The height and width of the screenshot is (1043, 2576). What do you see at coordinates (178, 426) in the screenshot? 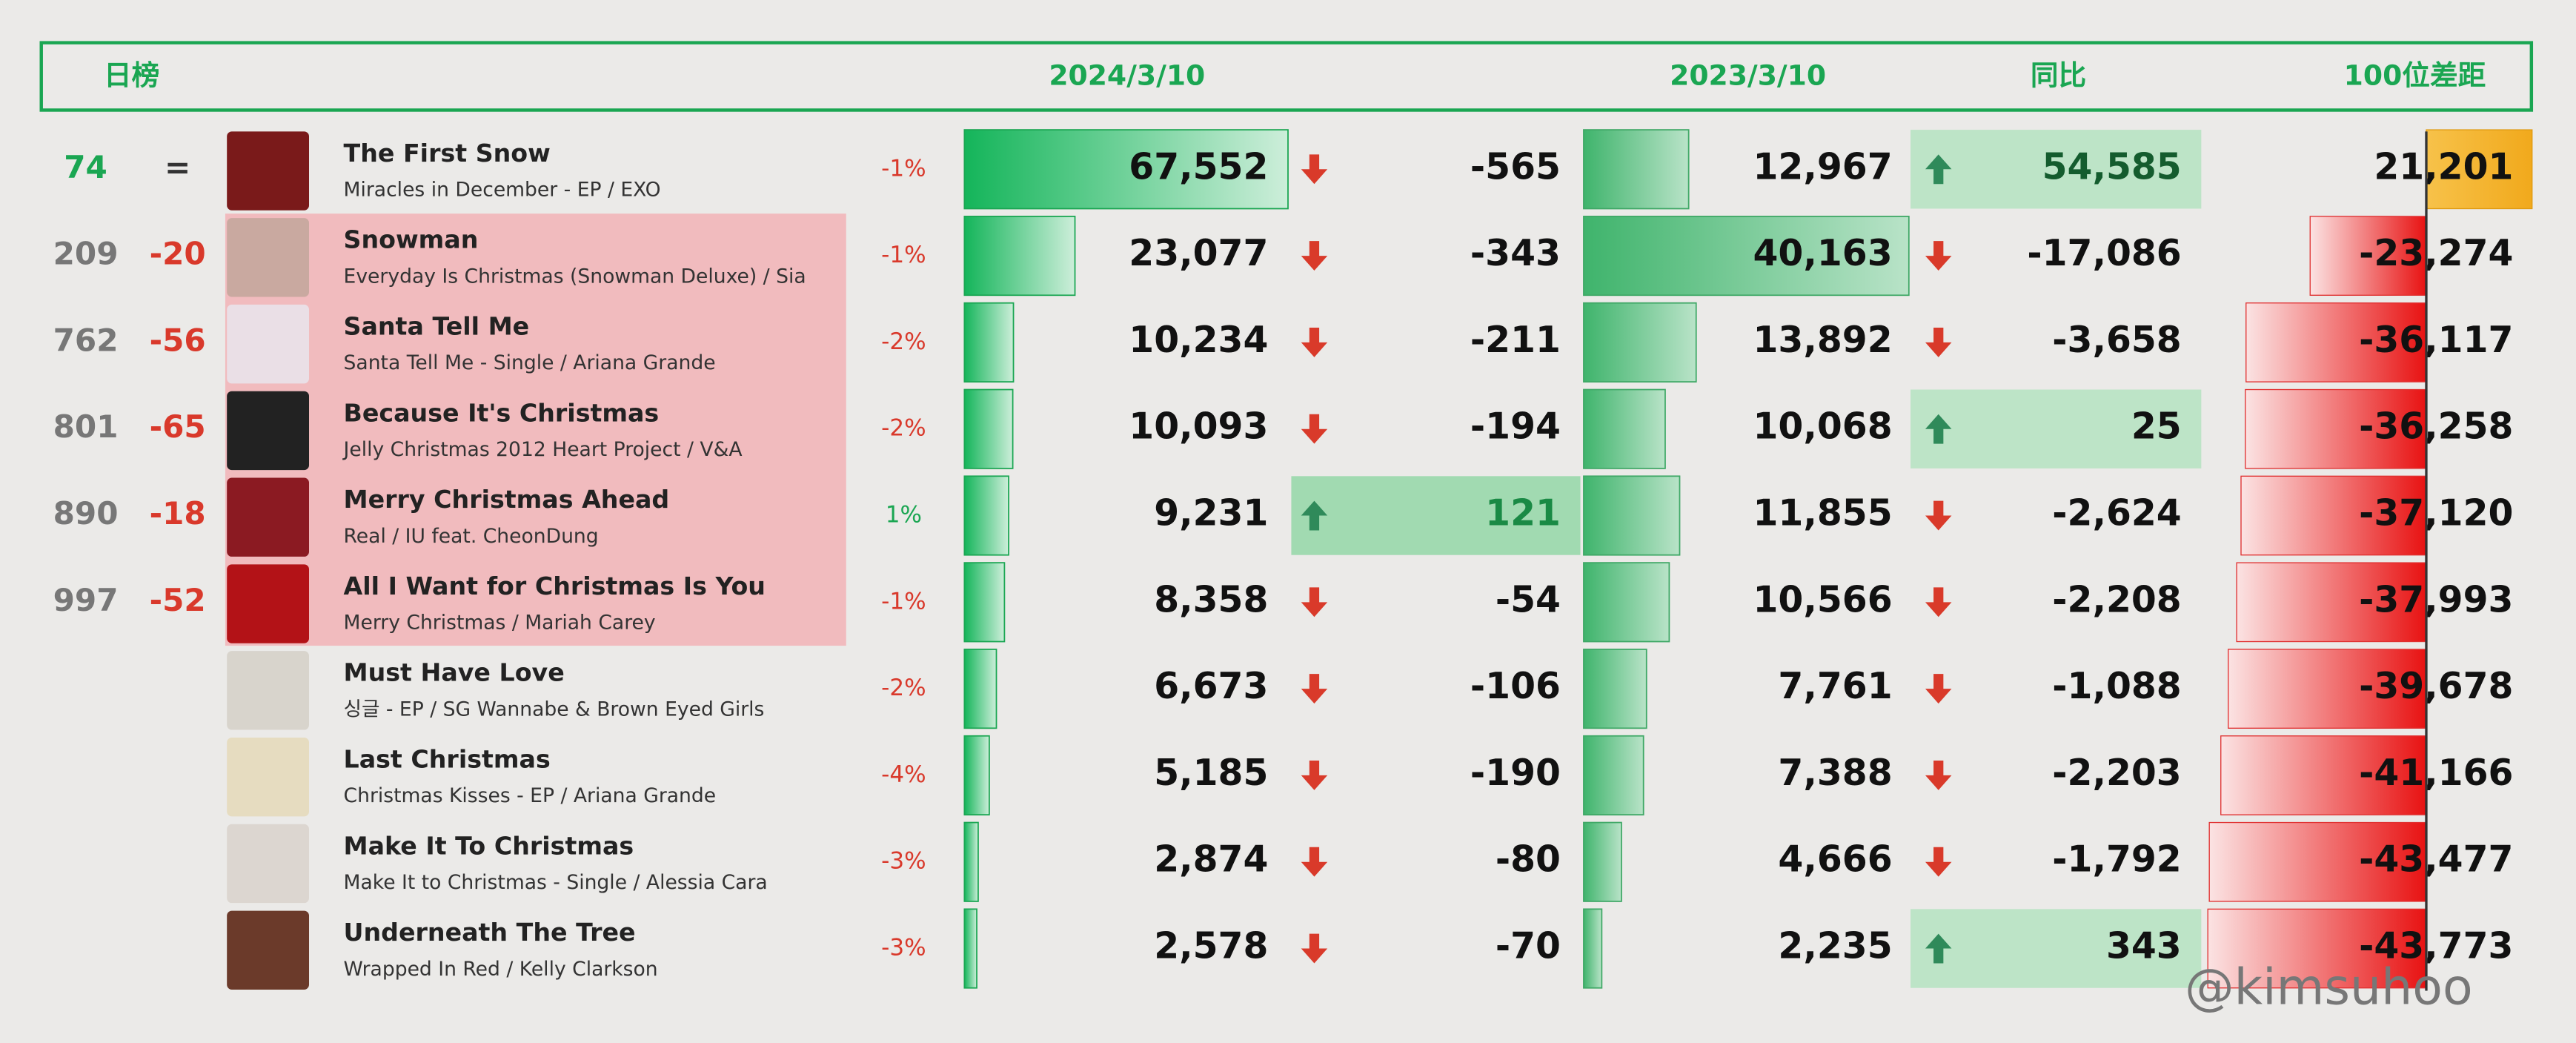
I see `rank-change: -65` at bounding box center [178, 426].